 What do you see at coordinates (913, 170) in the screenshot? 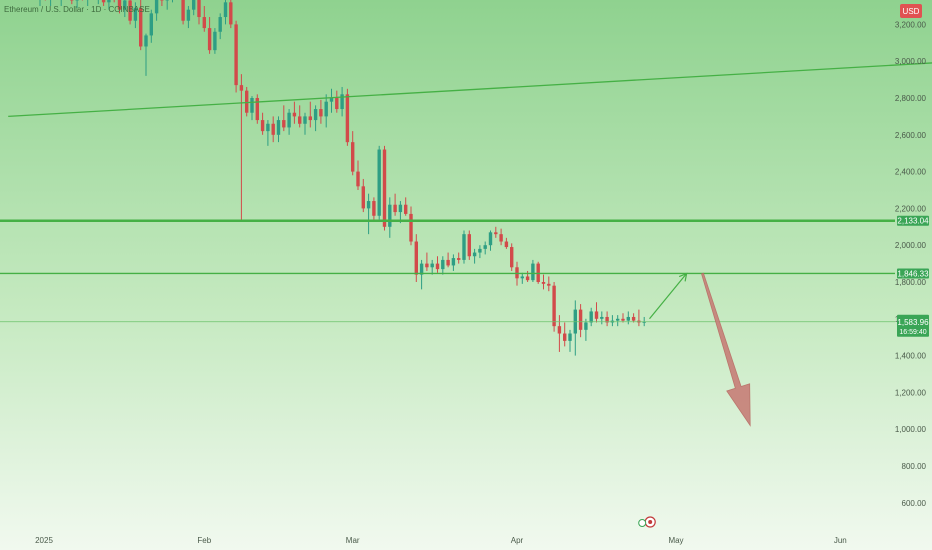
I see `price-badges: 2,133.04 1,846.33 1,583.96 16:59:40 USD` at bounding box center [913, 170].